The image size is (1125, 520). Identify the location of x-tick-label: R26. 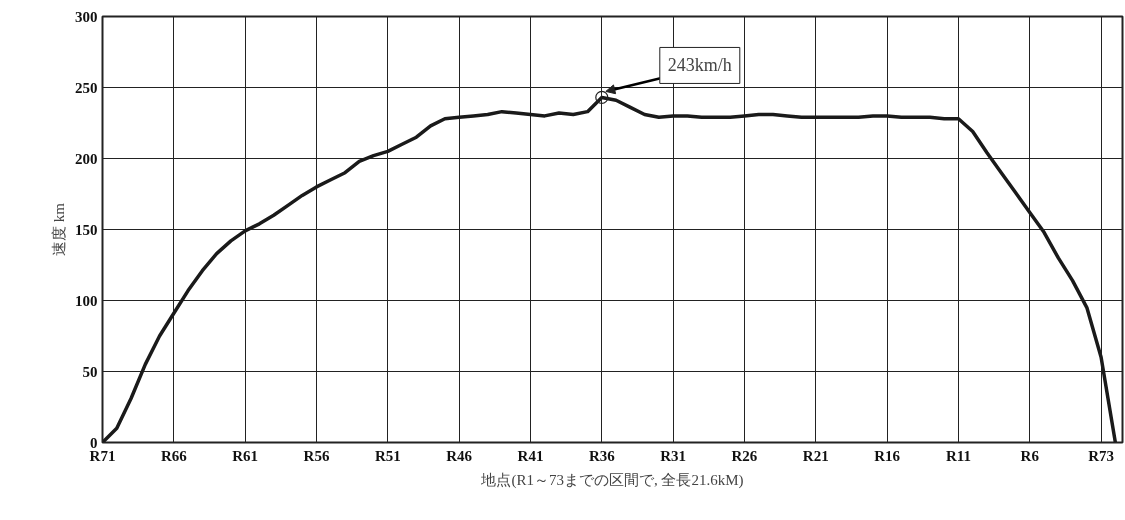
(744, 455).